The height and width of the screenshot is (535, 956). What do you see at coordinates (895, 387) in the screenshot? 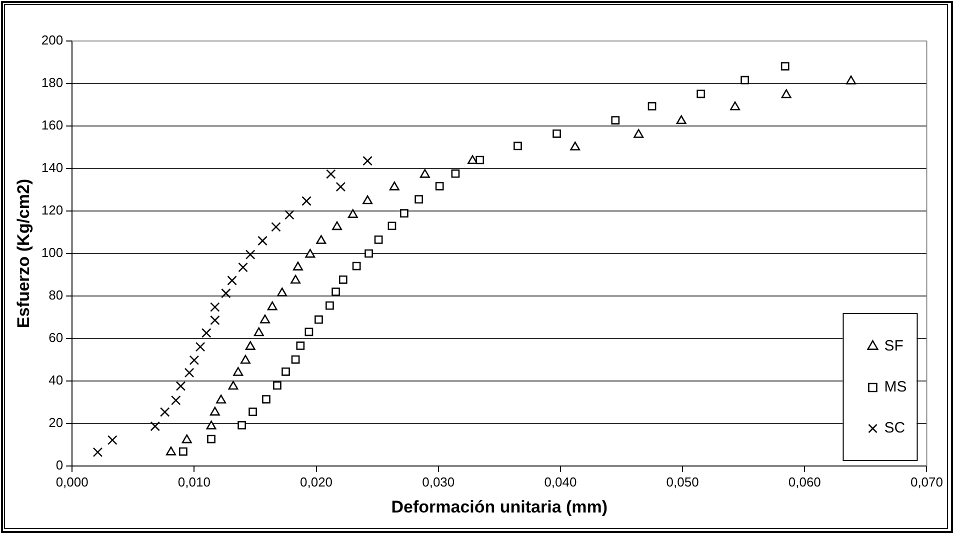
I see `legend-label: MS` at bounding box center [895, 387].